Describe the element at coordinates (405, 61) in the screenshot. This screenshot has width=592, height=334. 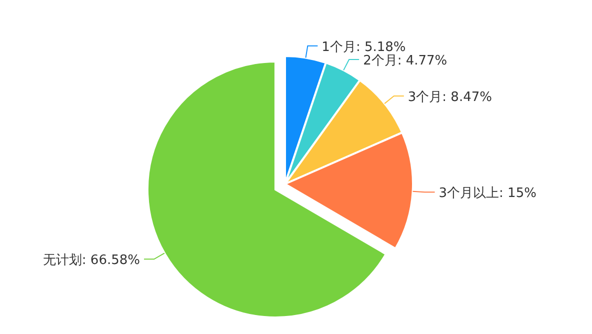
I see `slice-label: 2个月: 4.77%` at that location.